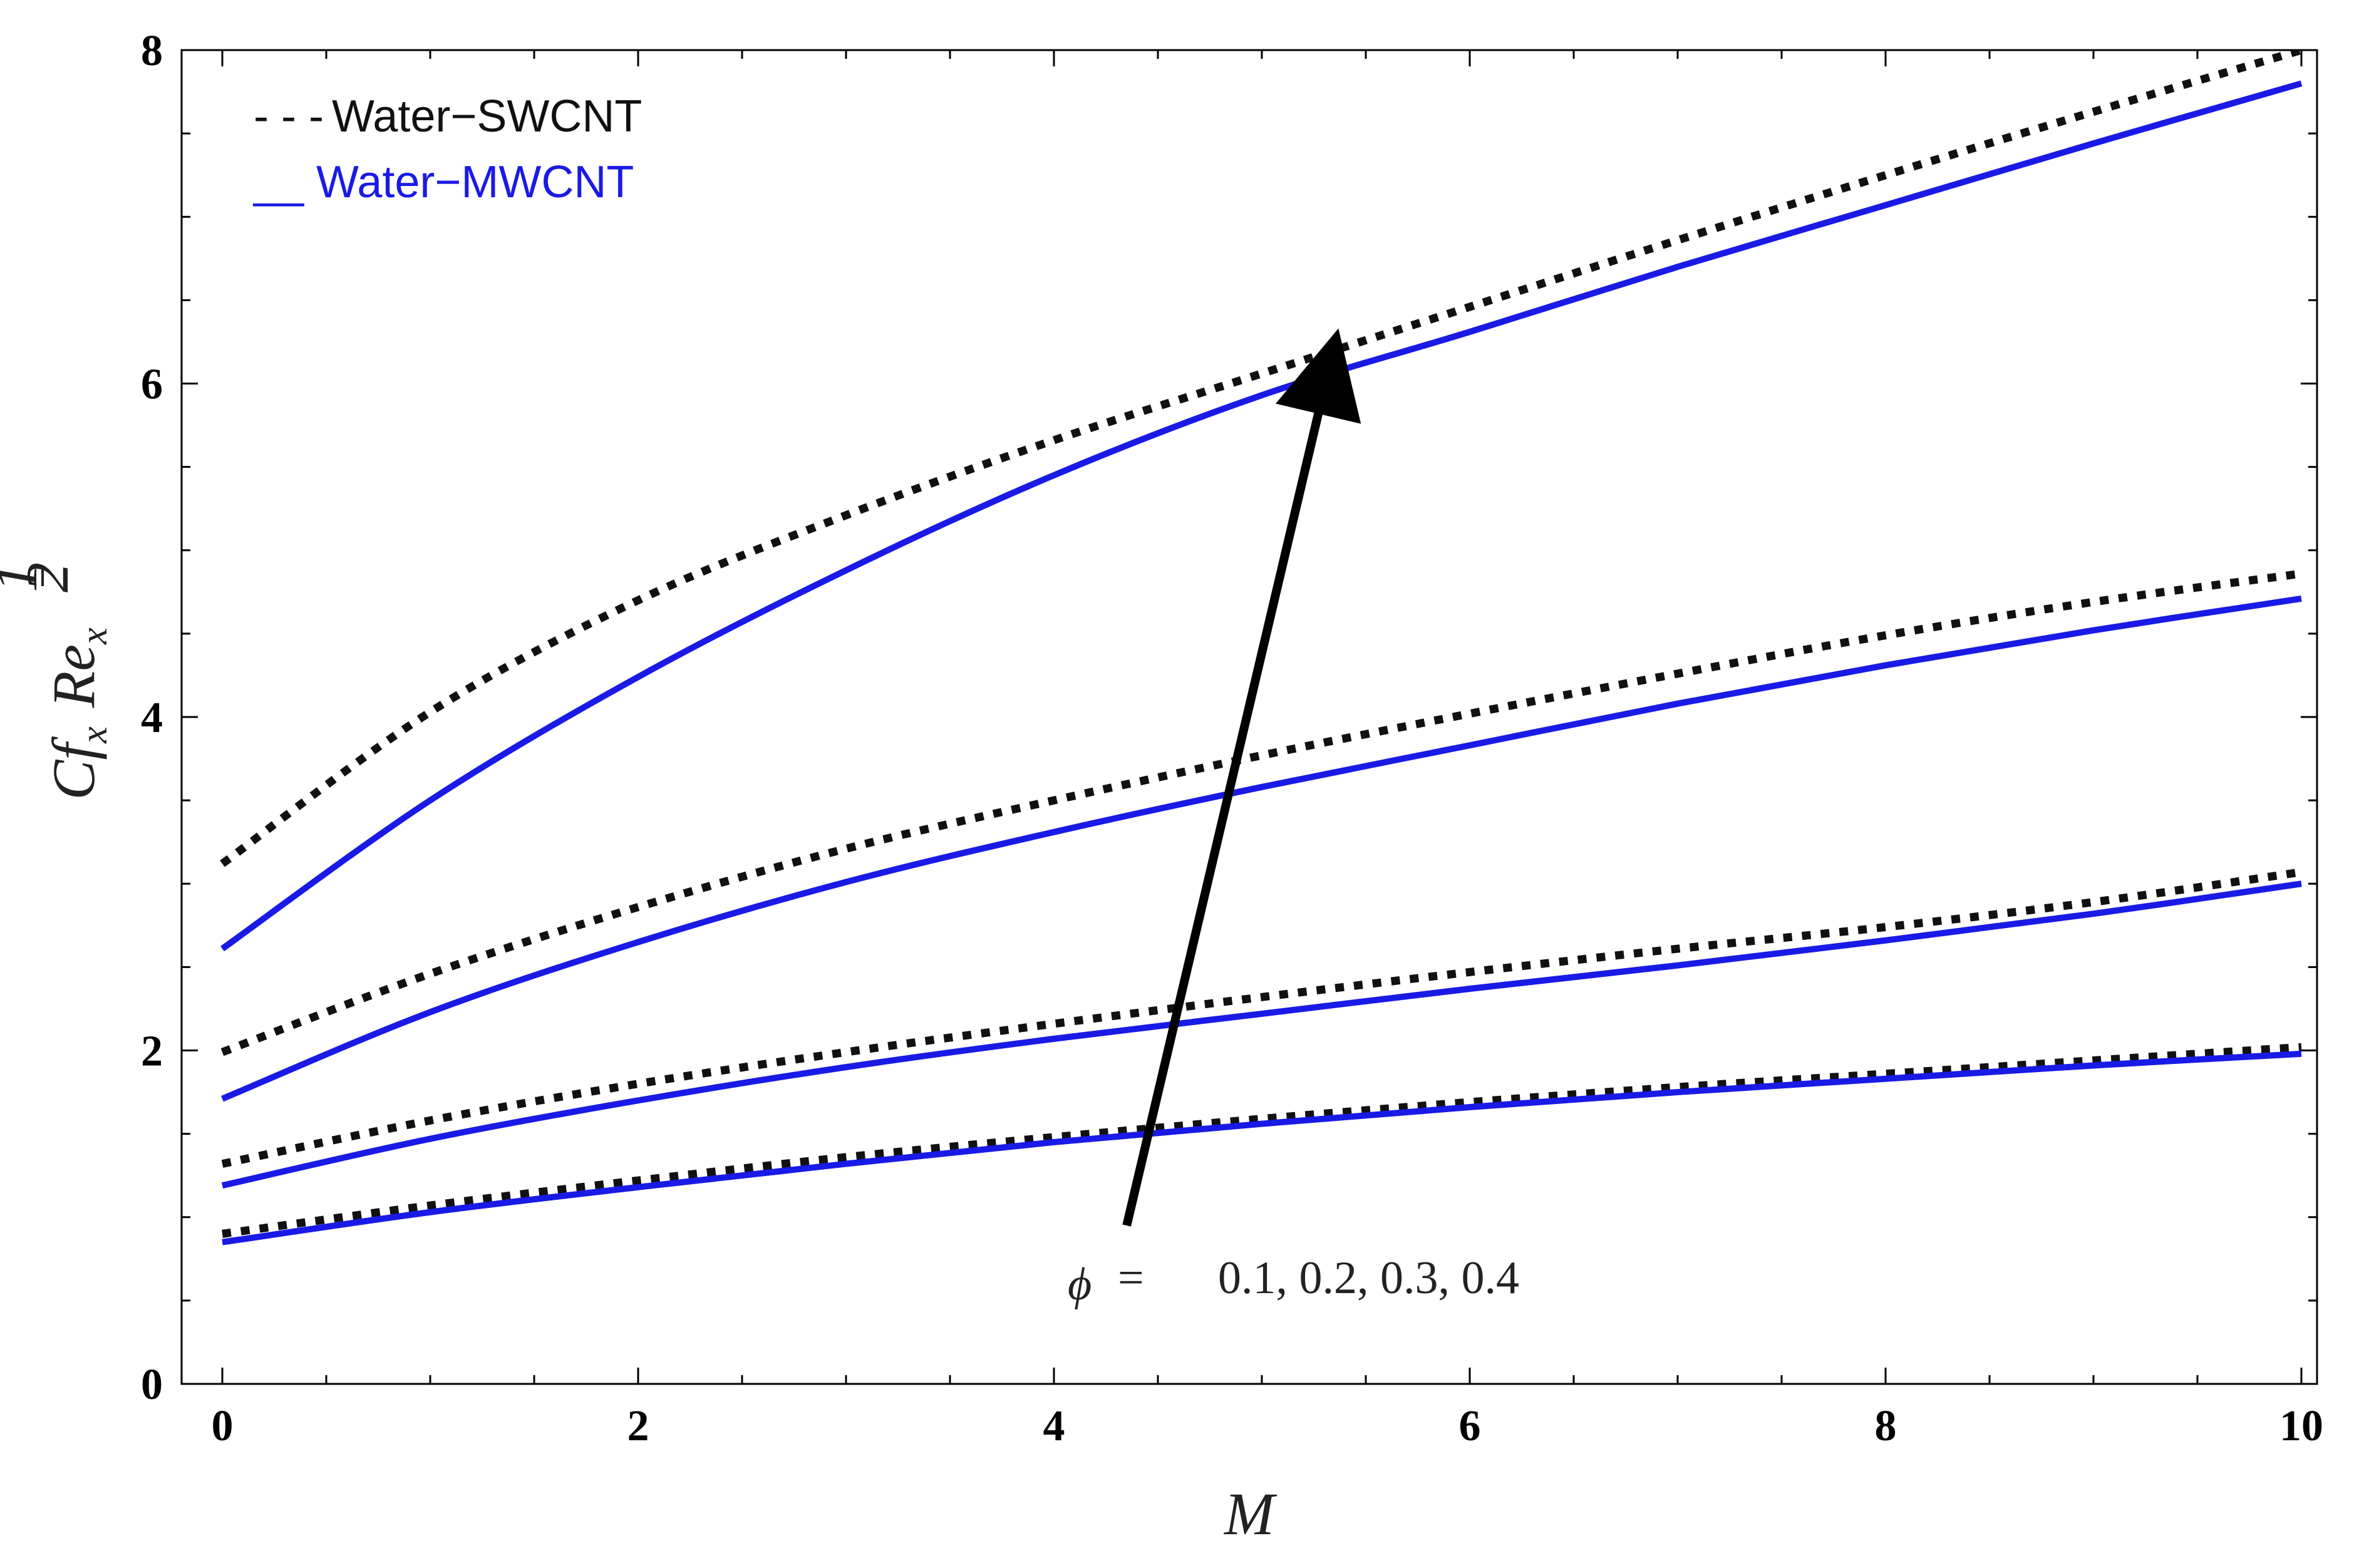 This screenshot has width=2364, height=1568. I want to click on legend-label-swcnt: Water−SWCNT, so click(487, 116).